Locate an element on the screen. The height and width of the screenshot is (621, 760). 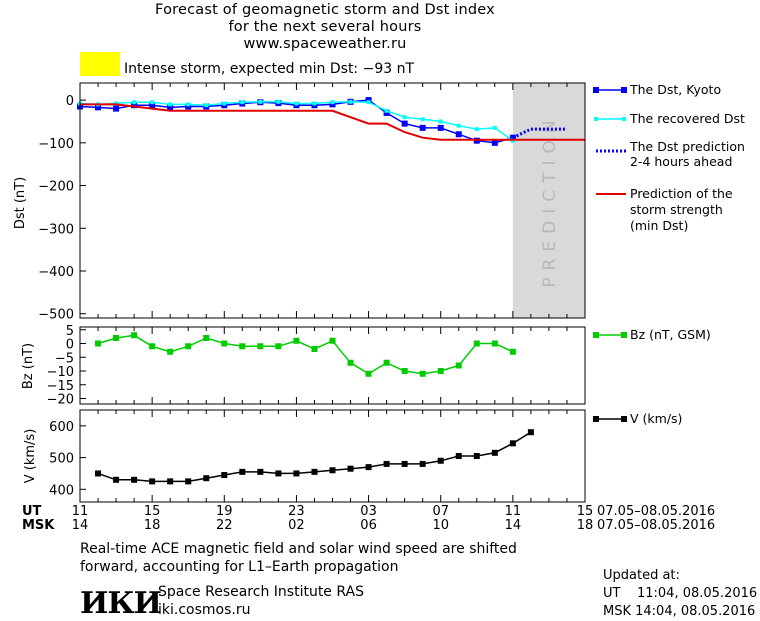
prediction-region is located at coordinates (548, 200).